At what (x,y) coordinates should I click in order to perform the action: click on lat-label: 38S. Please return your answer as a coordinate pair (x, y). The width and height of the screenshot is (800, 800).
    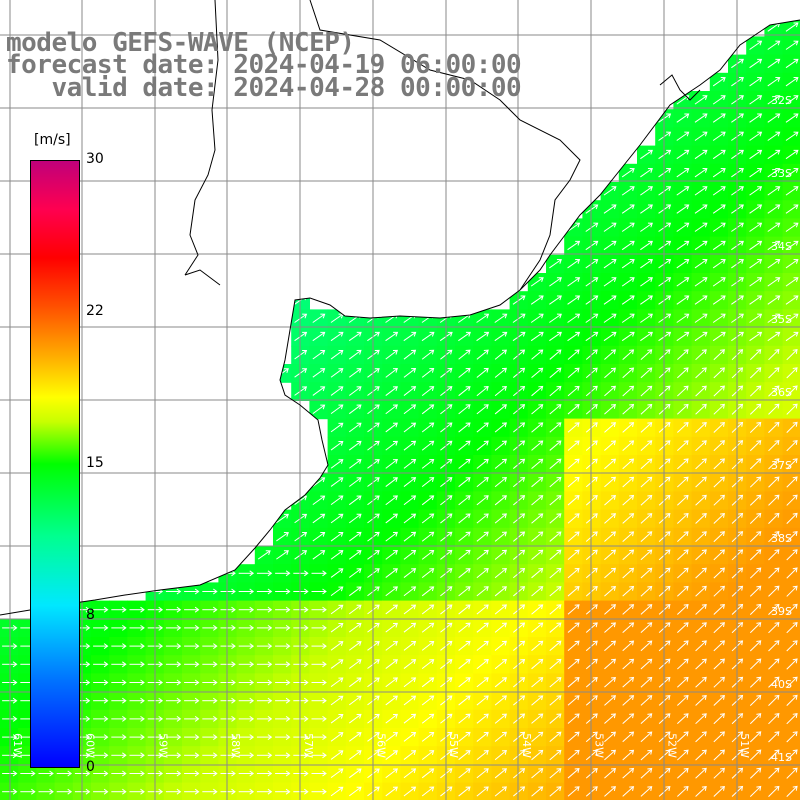
    Looking at the image, I should click on (781, 538).